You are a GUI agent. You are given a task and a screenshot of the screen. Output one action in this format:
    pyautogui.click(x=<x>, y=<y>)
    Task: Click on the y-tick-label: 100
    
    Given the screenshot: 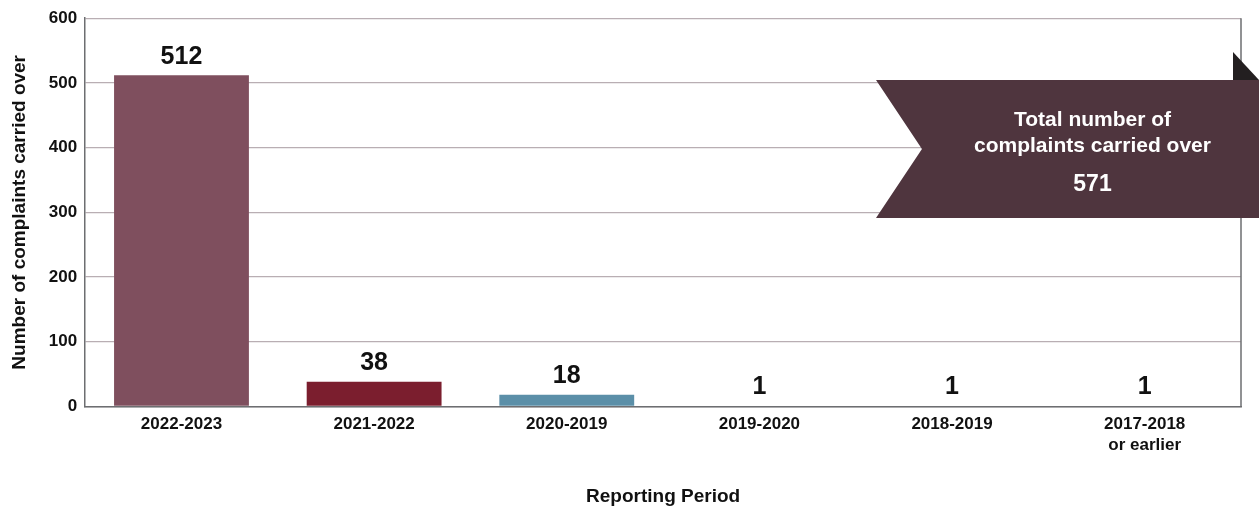 What is the action you would take?
    pyautogui.click(x=63, y=341)
    